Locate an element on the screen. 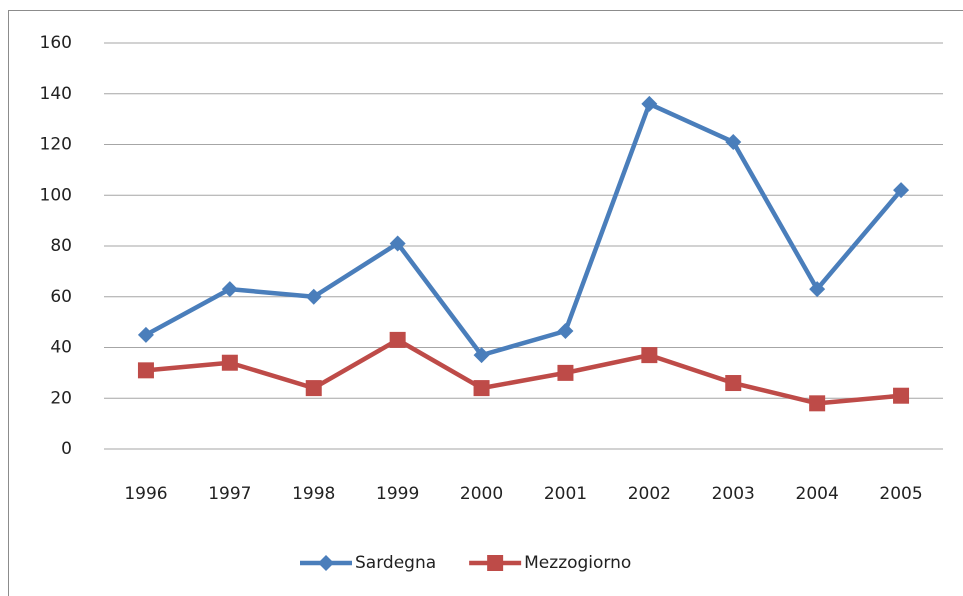 This screenshot has height=596, width=963. y-tick-label: 60 is located at coordinates (61, 297).